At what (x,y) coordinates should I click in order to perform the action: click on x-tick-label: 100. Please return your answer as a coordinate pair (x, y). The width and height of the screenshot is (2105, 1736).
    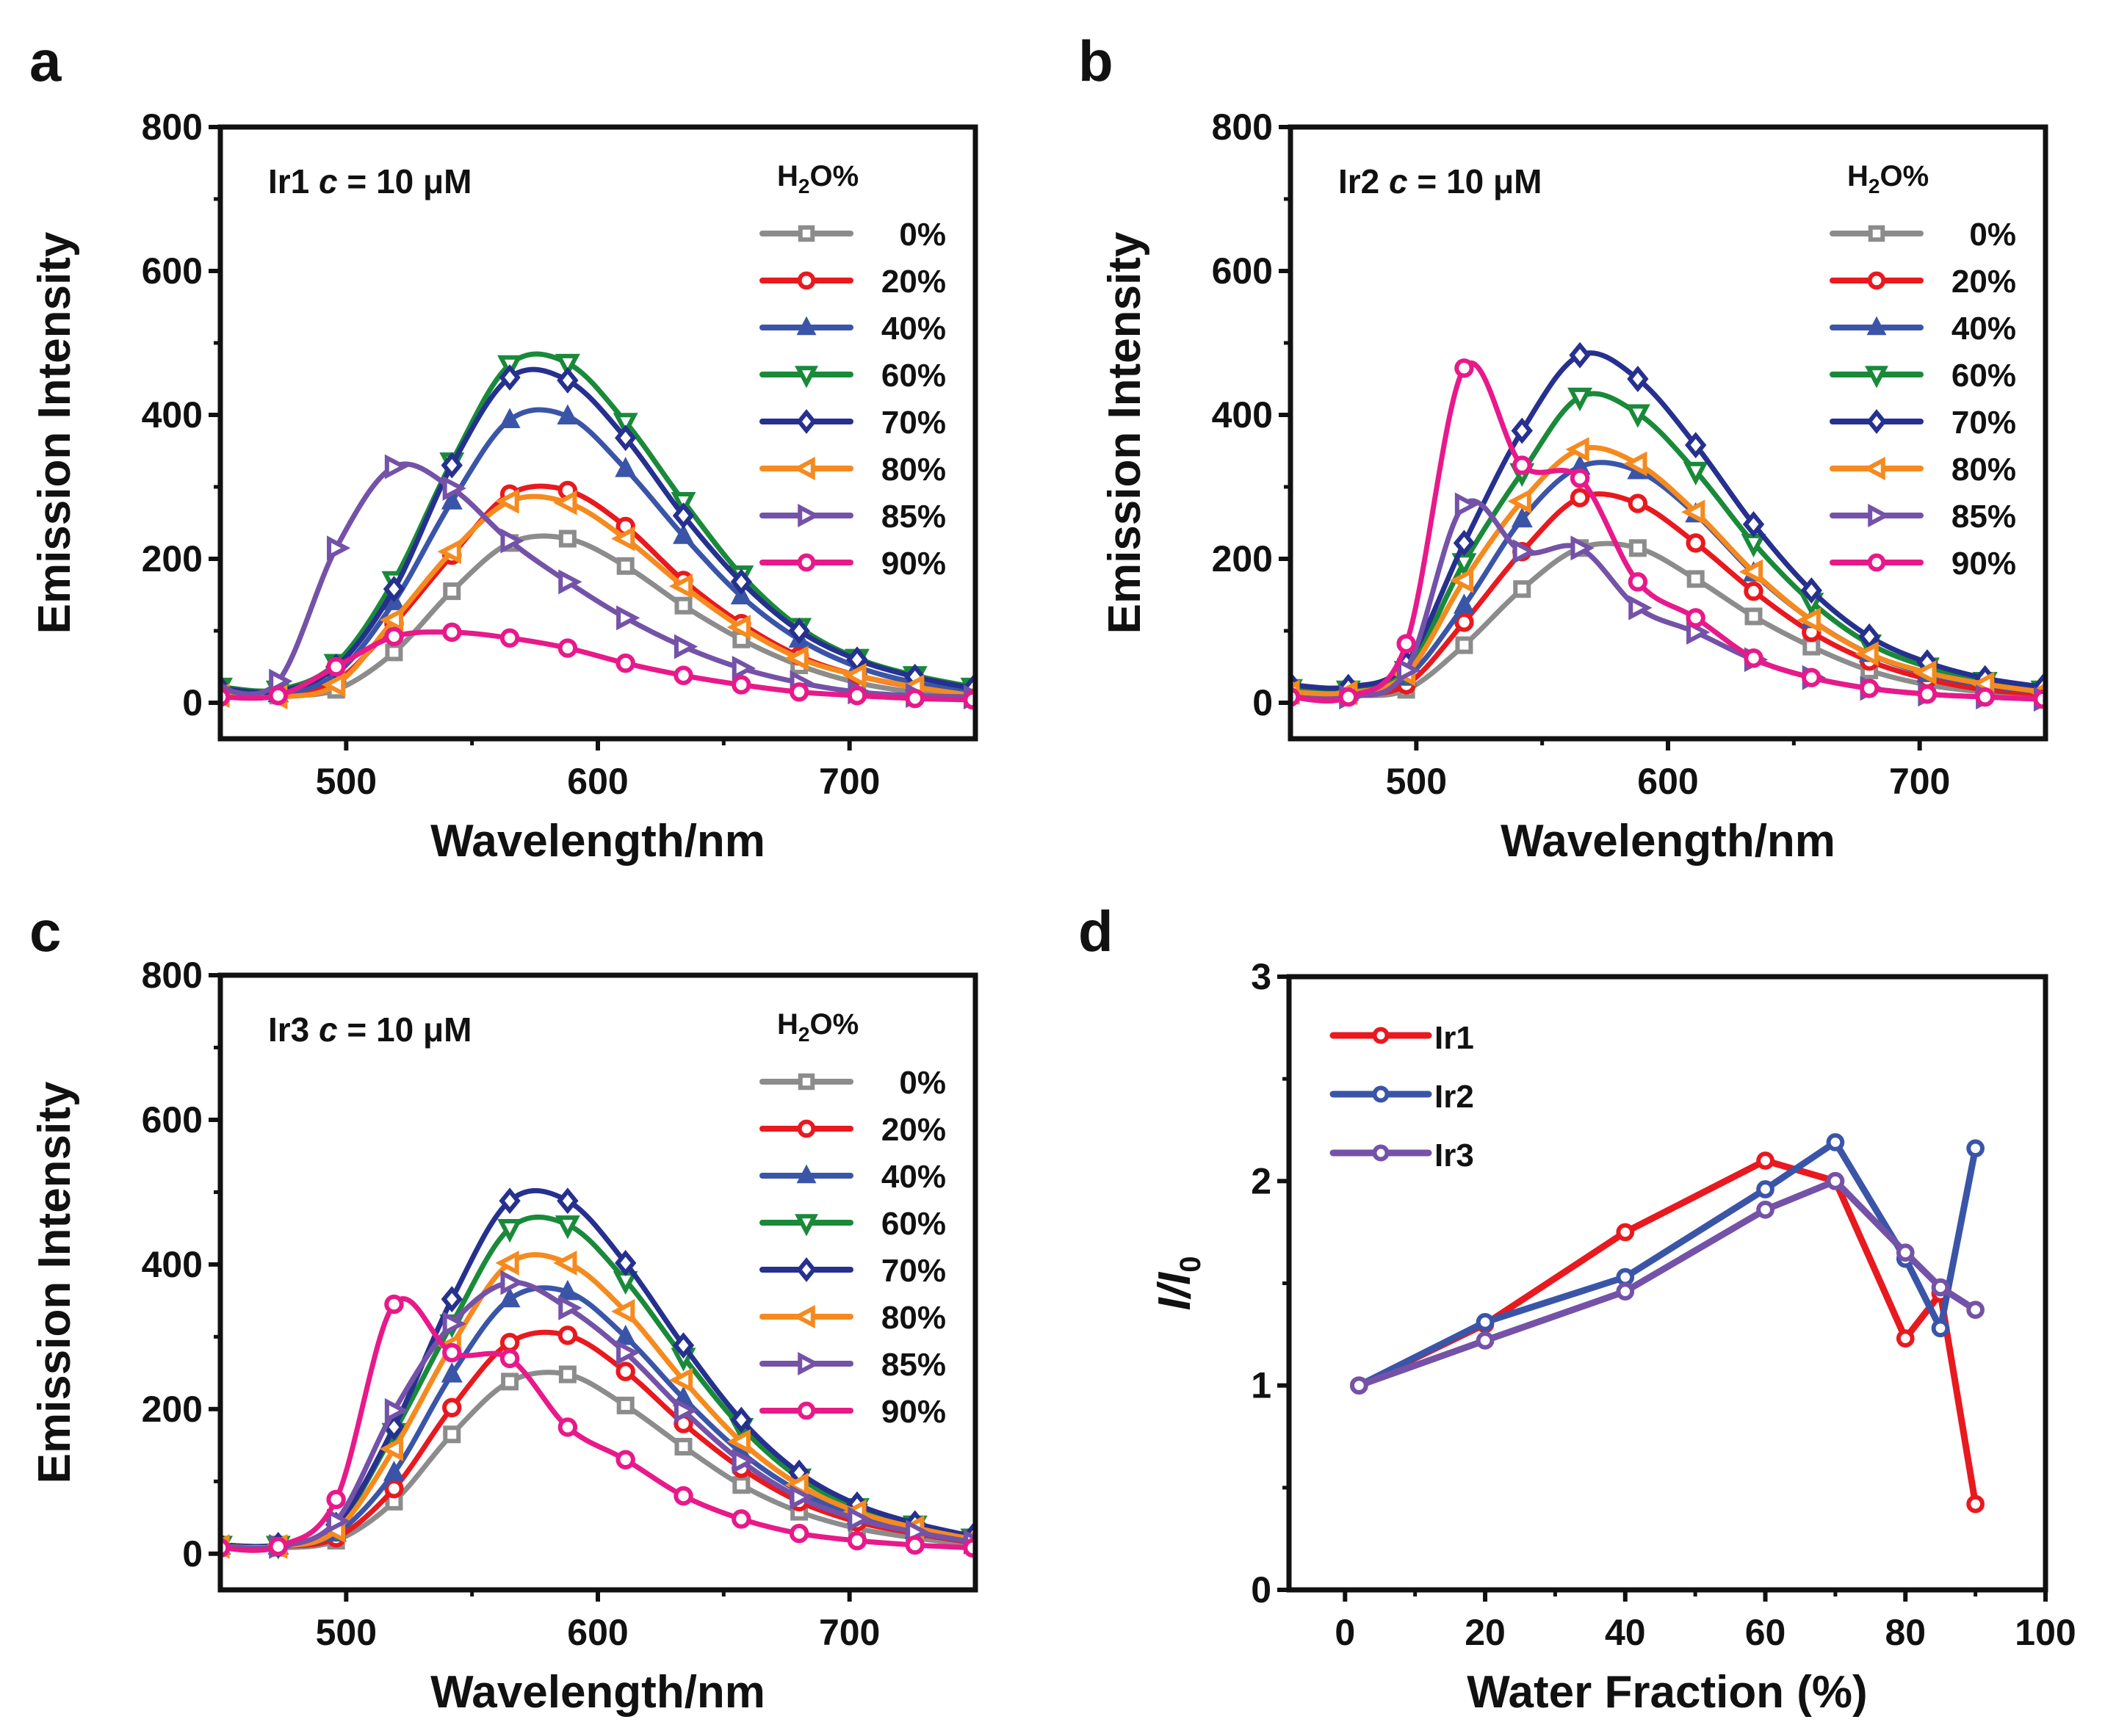
    Looking at the image, I should click on (2045, 1632).